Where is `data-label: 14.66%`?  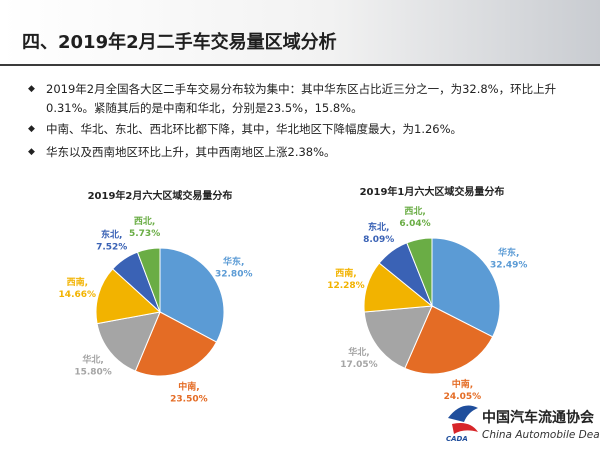
data-label: 14.66% is located at coordinates (78, 295).